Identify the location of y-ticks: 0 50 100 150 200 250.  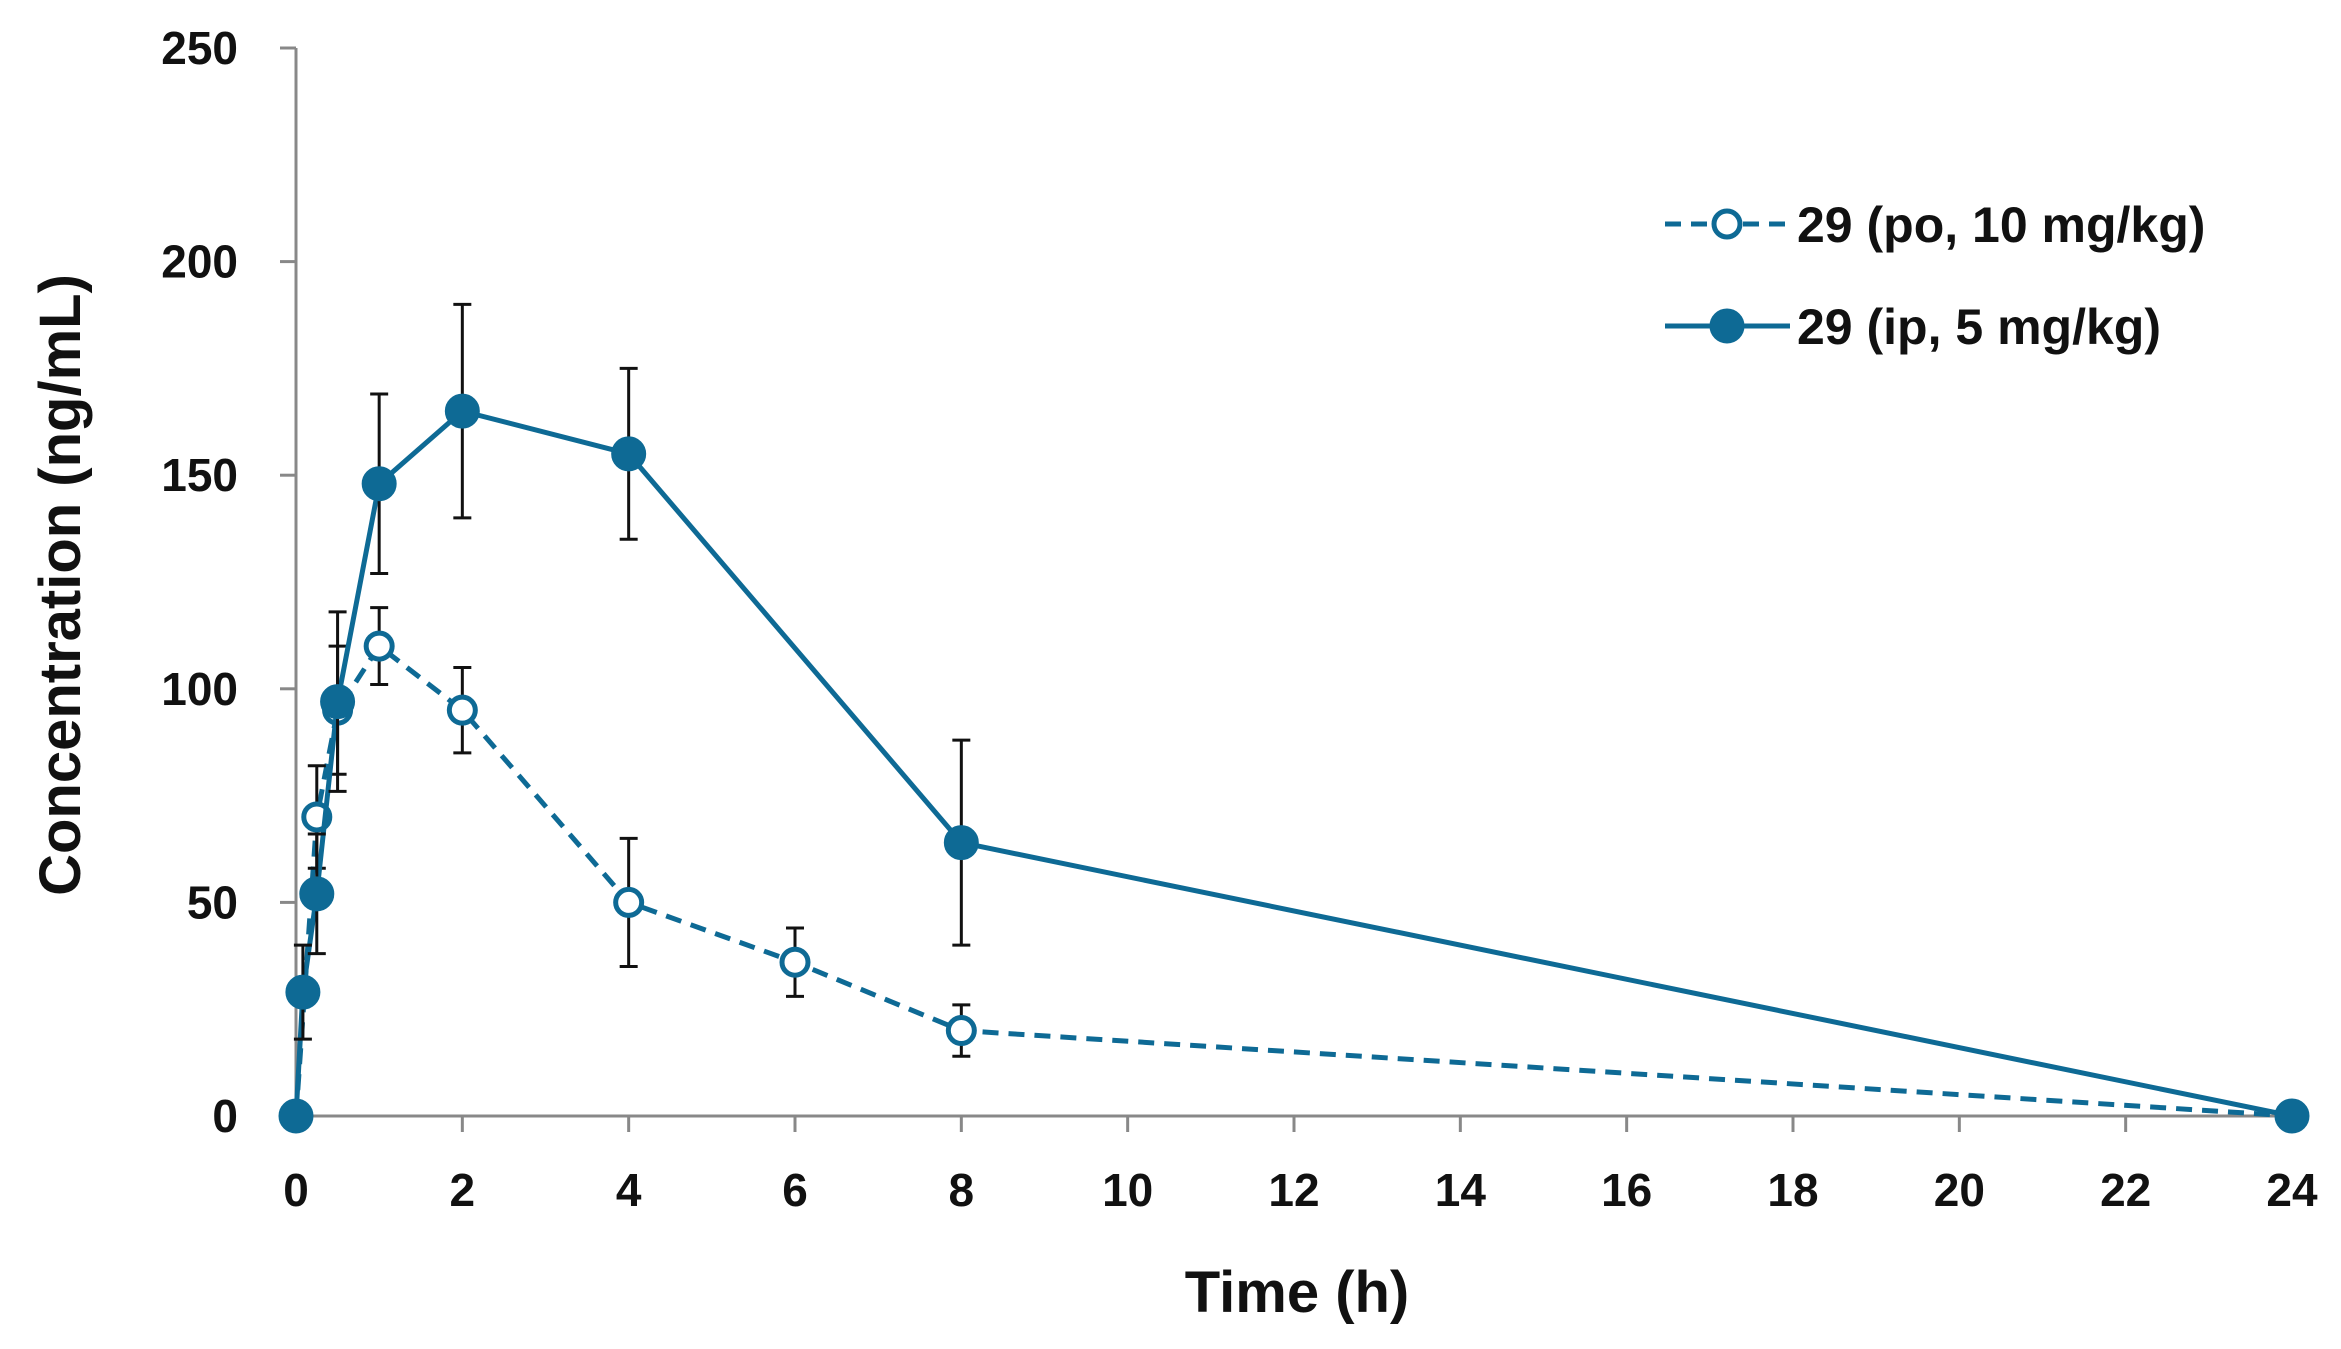
(228, 582).